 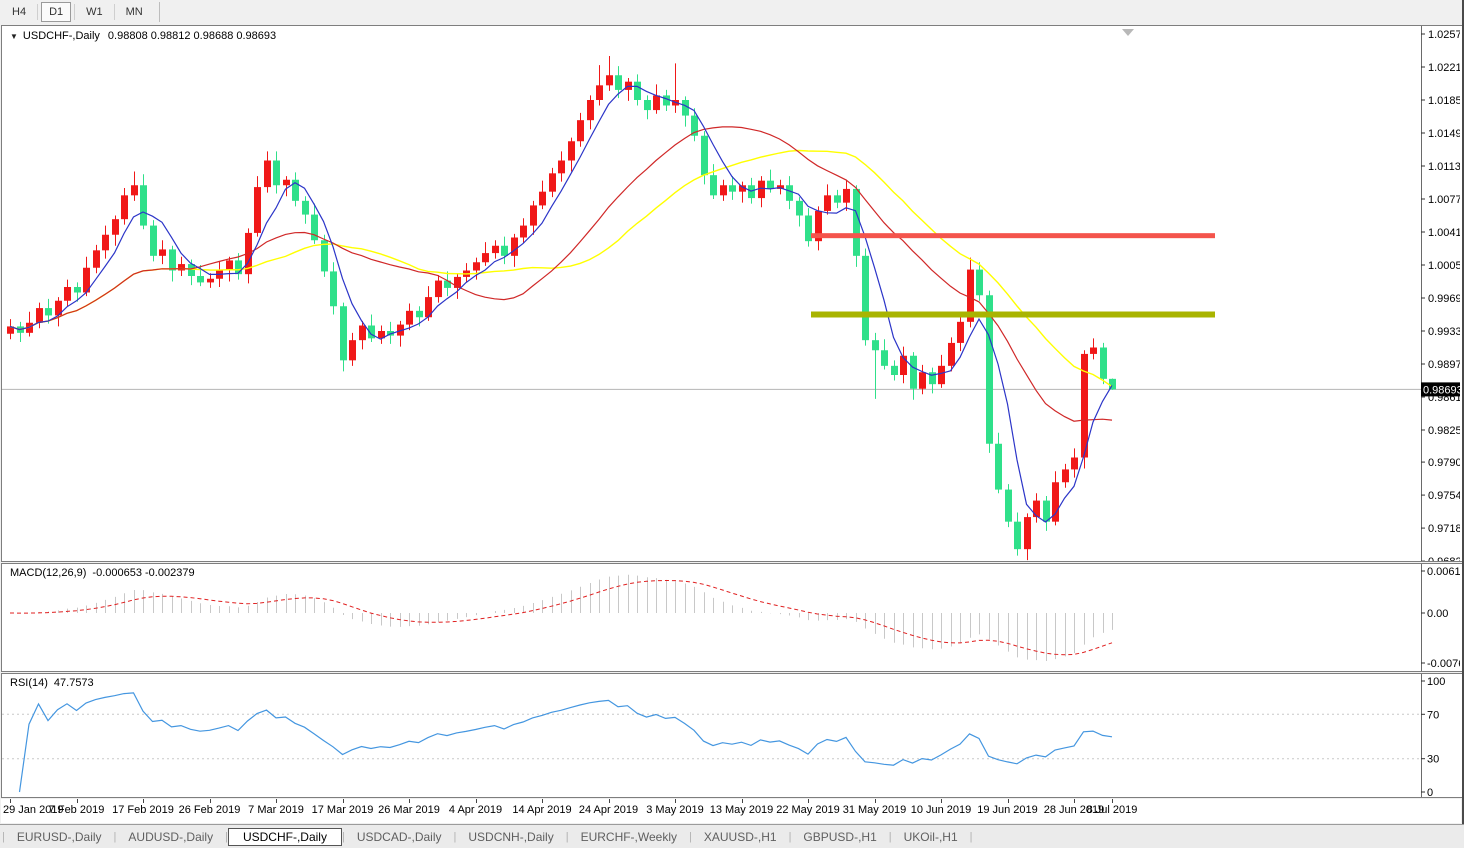 I want to click on price-axis-label: 1.01850, so click(x=1444, y=101).